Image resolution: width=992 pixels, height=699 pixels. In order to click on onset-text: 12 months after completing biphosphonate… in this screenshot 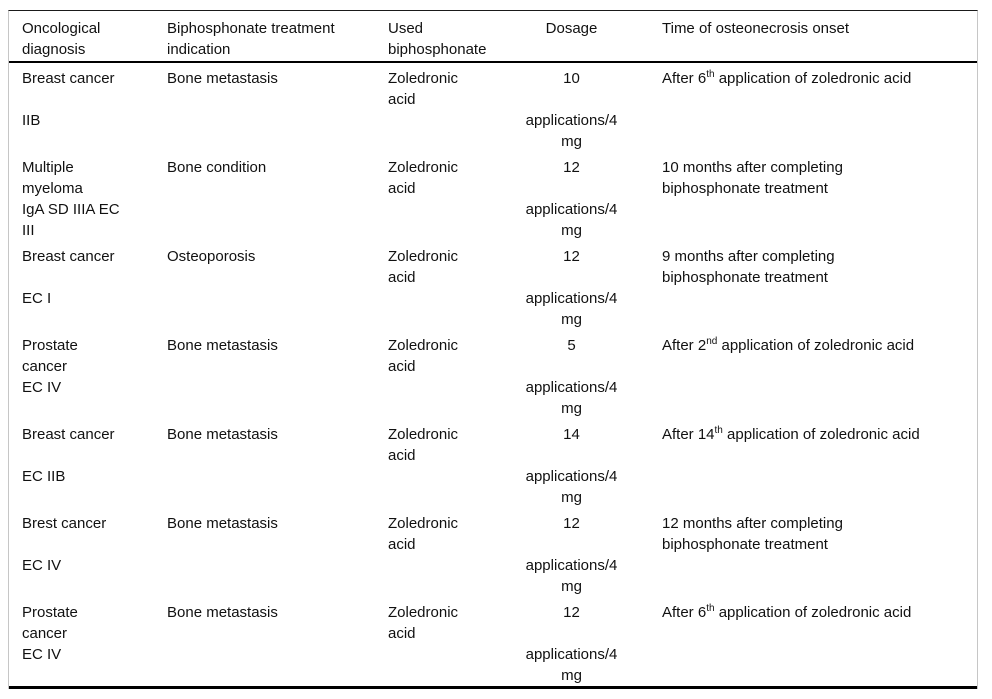, I will do `click(752, 534)`.